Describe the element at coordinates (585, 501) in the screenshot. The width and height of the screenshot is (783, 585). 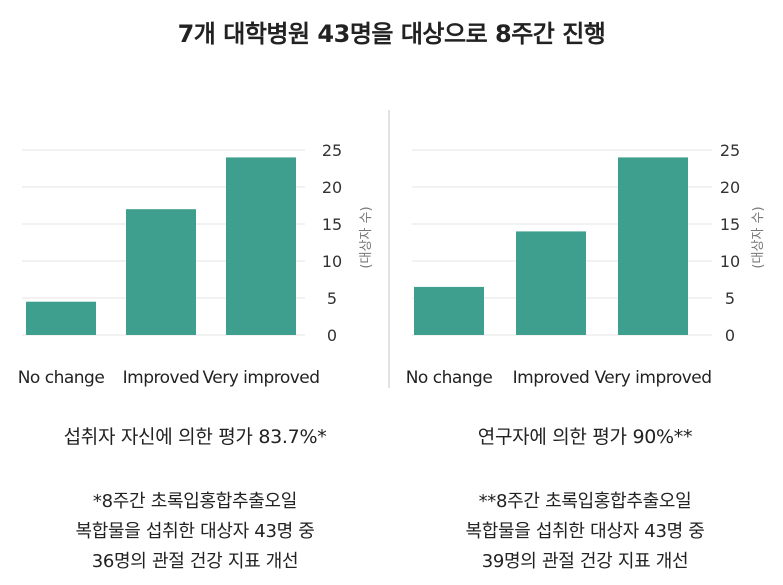
I see `footnote-line: **8주간 초록입홍합추출오일` at that location.